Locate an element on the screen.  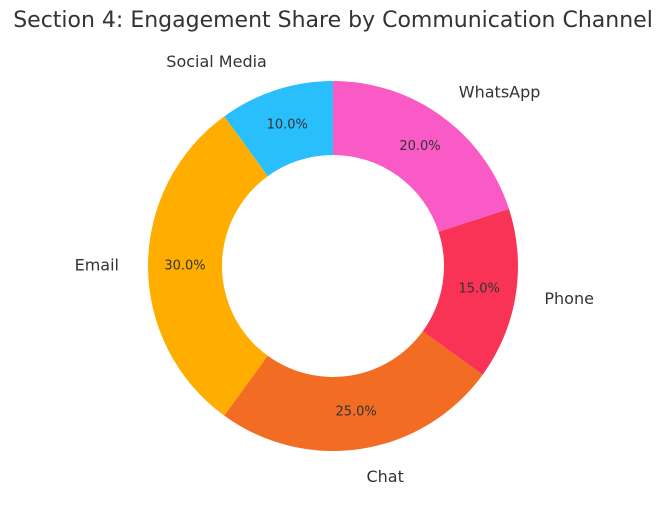
category-label-whatsapp: WhatsApp is located at coordinates (500, 91).